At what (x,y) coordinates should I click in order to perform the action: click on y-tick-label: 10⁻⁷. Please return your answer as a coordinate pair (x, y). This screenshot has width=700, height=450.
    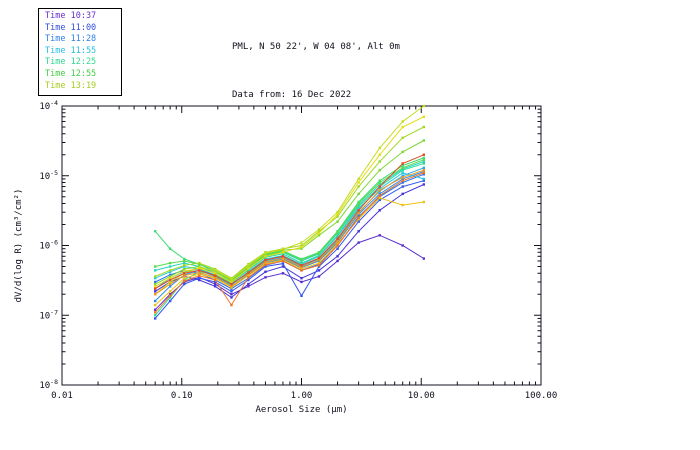
    Looking at the image, I should click on (48, 314).